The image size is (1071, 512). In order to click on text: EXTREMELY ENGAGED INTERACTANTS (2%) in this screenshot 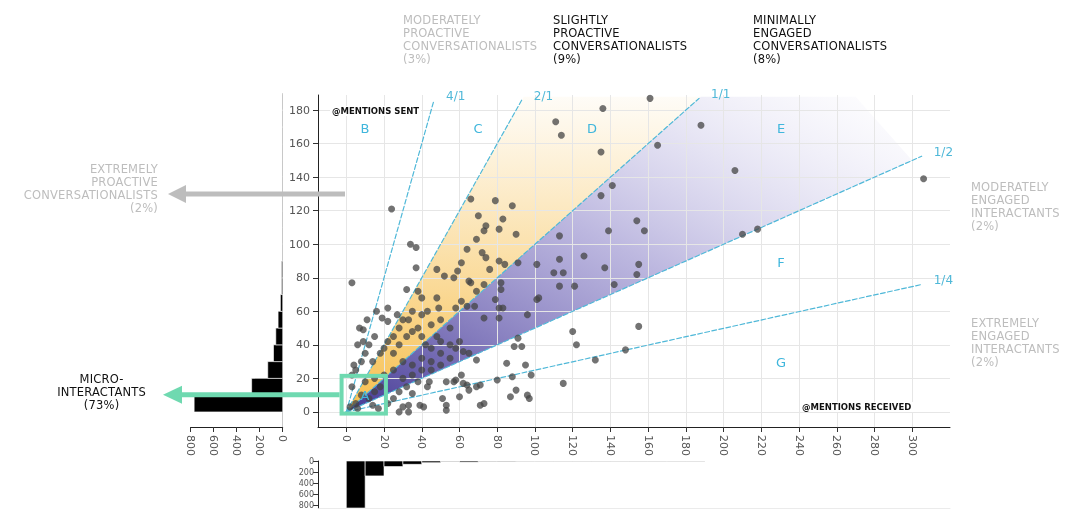, I will do `click(1015, 342)`.